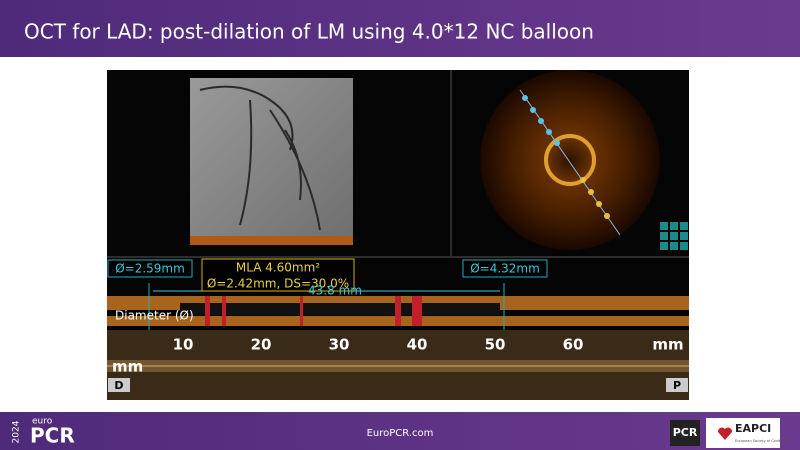  Describe the element at coordinates (278, 268) in the screenshot. I see `mla: MLA 4.60mm²` at that location.